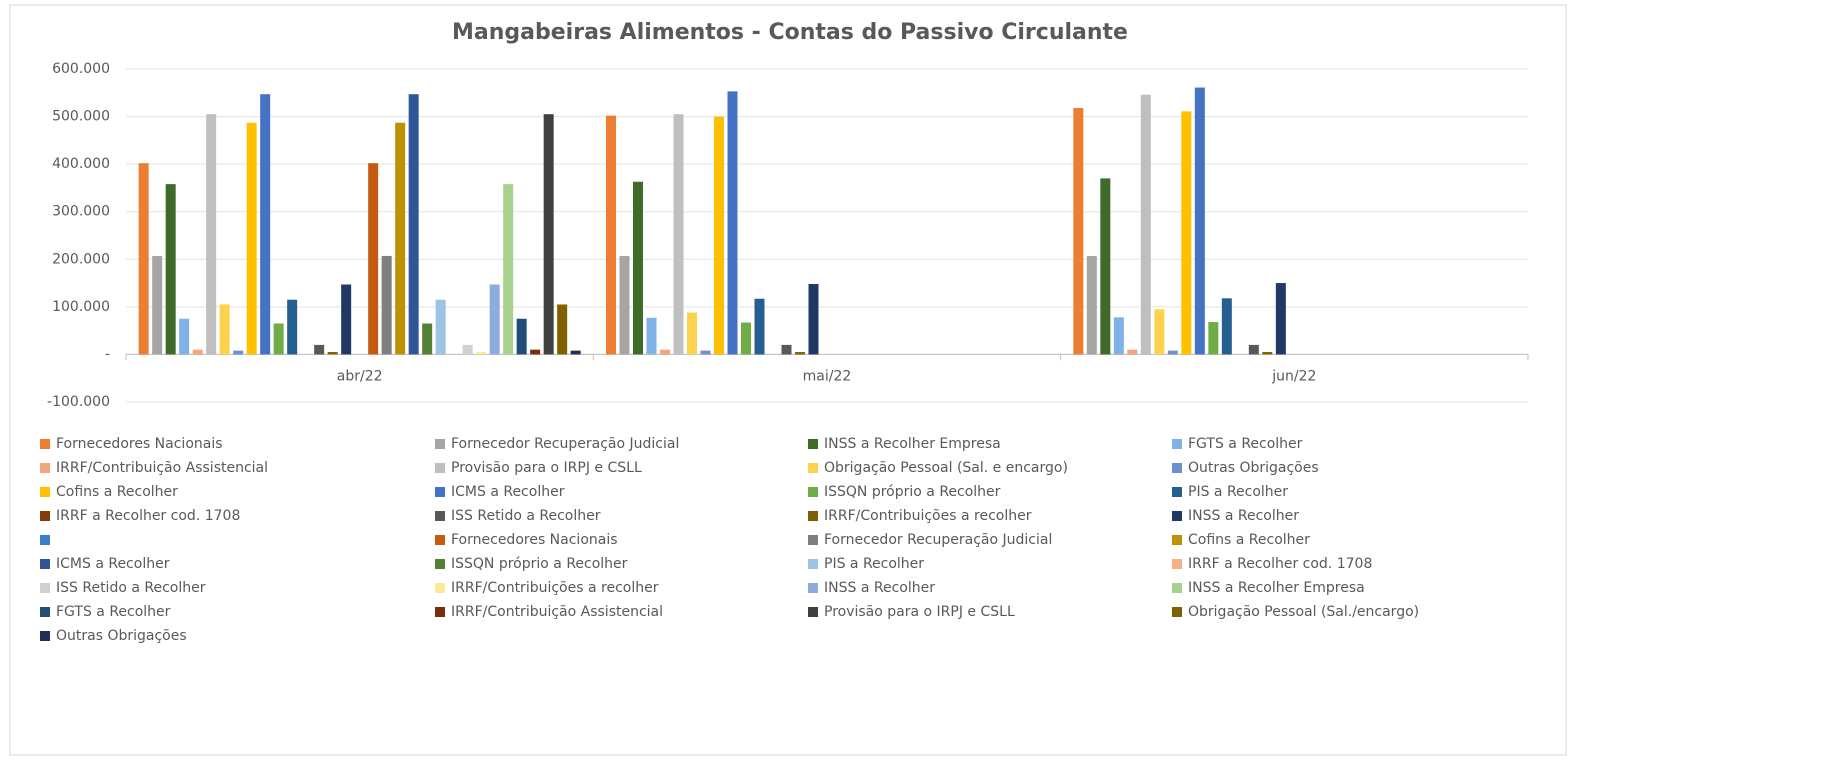  I want to click on x-tick-label: jun/22, so click(1293, 376).